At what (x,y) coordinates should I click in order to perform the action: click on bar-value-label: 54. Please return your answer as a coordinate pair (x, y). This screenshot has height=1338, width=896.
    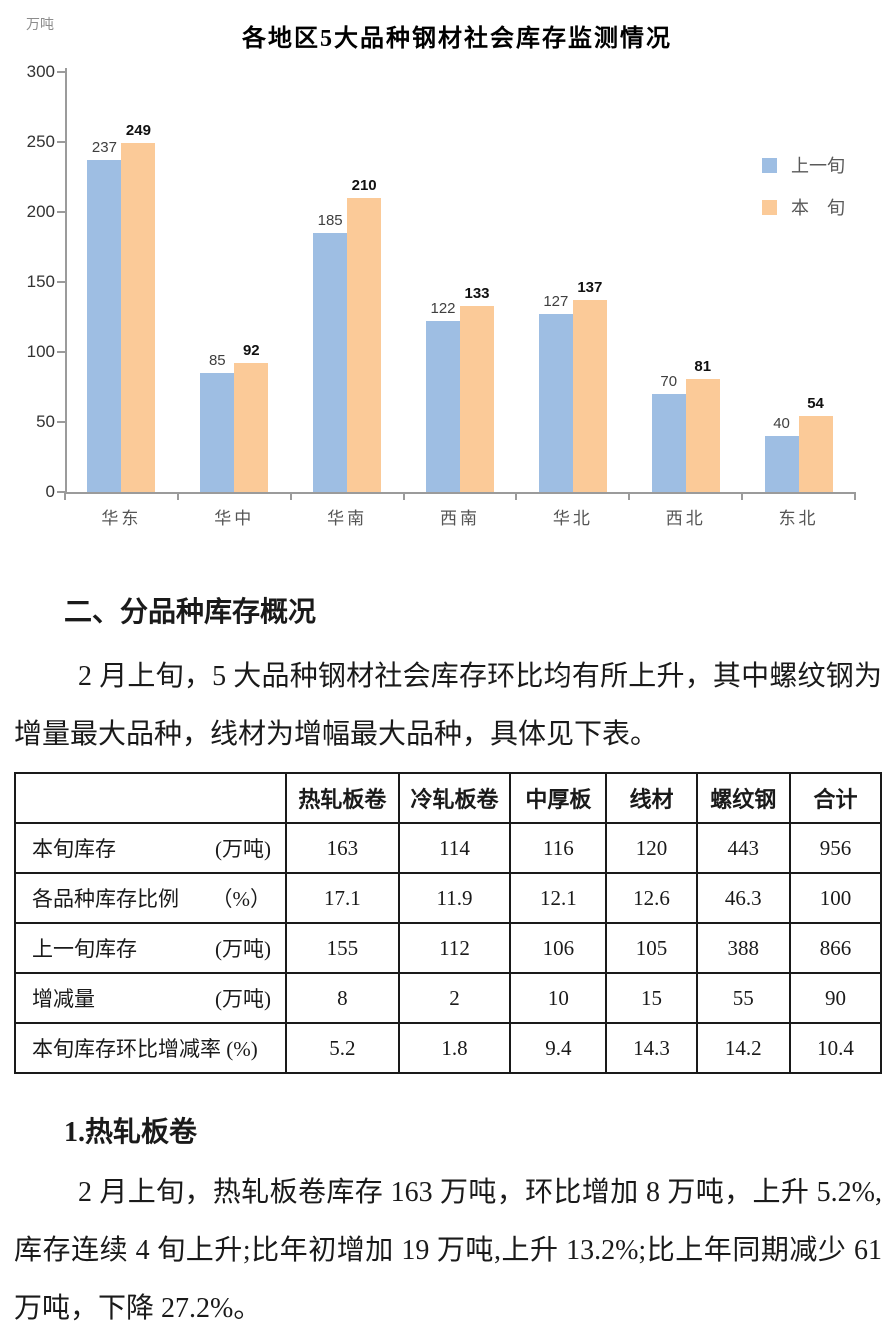
    Looking at the image, I should click on (815, 404).